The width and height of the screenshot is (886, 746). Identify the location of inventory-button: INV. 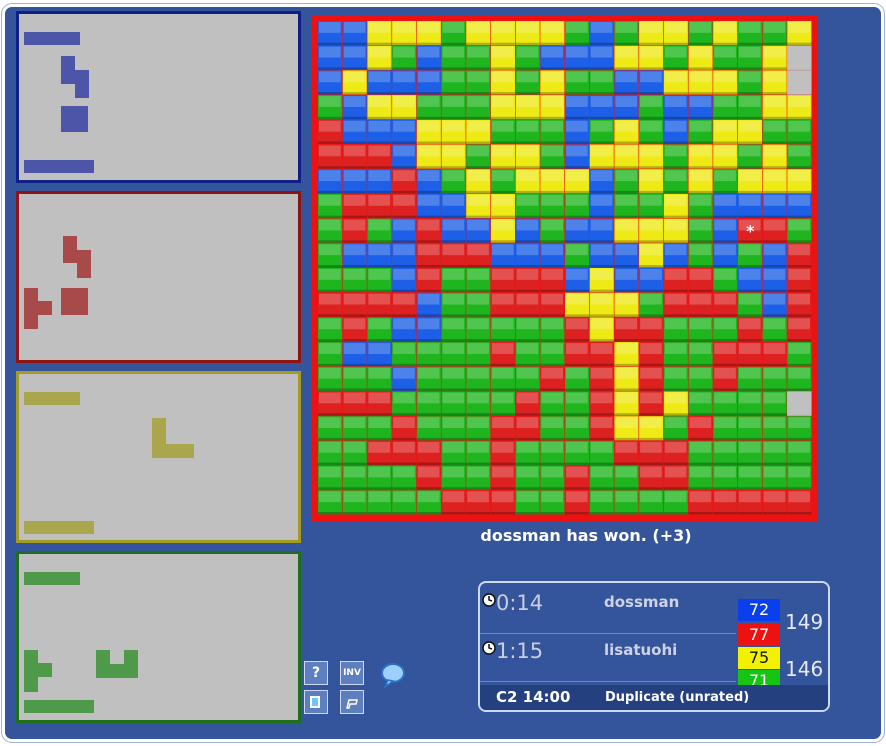
(352, 673).